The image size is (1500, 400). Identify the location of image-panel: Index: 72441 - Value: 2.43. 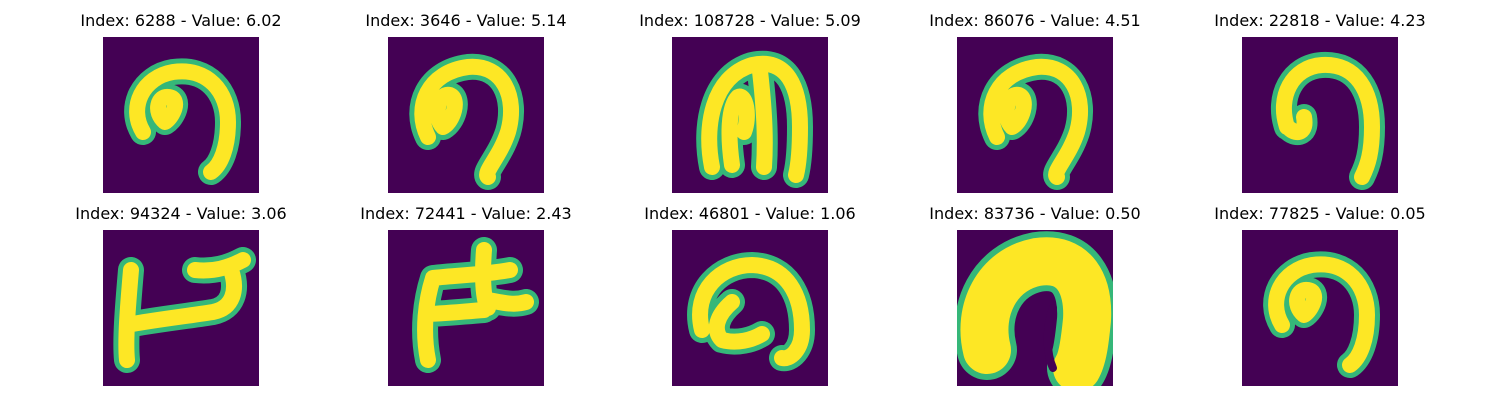
(466, 295).